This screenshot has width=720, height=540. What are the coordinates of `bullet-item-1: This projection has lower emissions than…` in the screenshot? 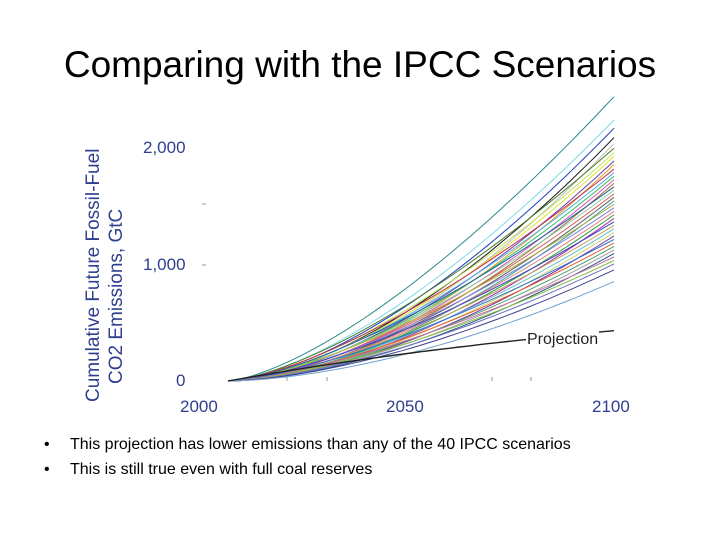 It's located at (305, 444).